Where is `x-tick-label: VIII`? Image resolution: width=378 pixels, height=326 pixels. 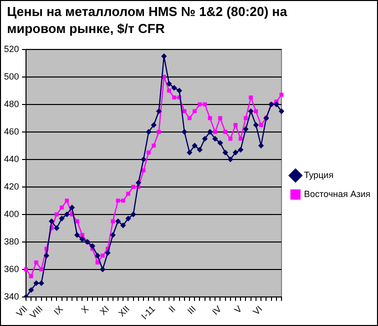
x-tick-label: VIII is located at coordinates (36, 312).